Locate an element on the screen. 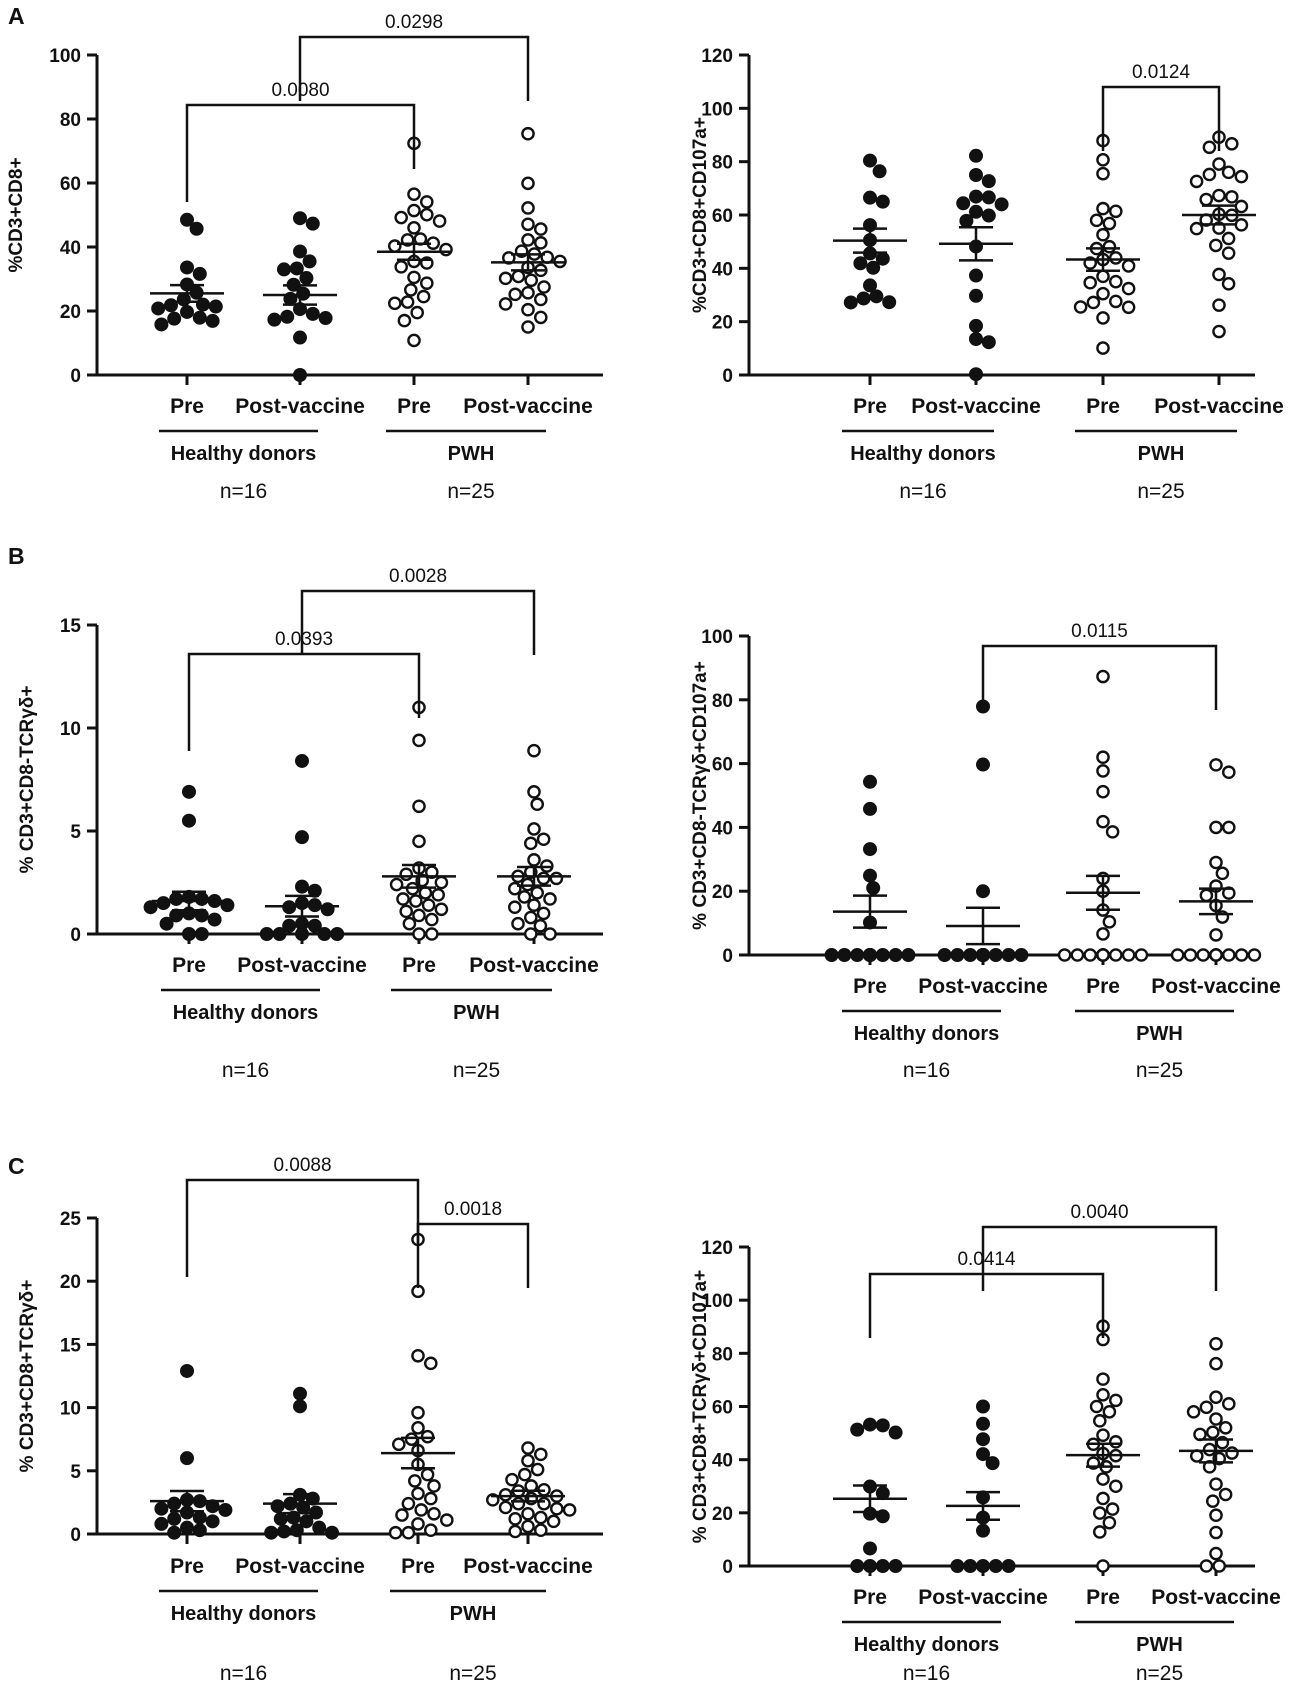 The width and height of the screenshot is (1299, 1692). y-tick-label: 20 is located at coordinates (722, 1514).